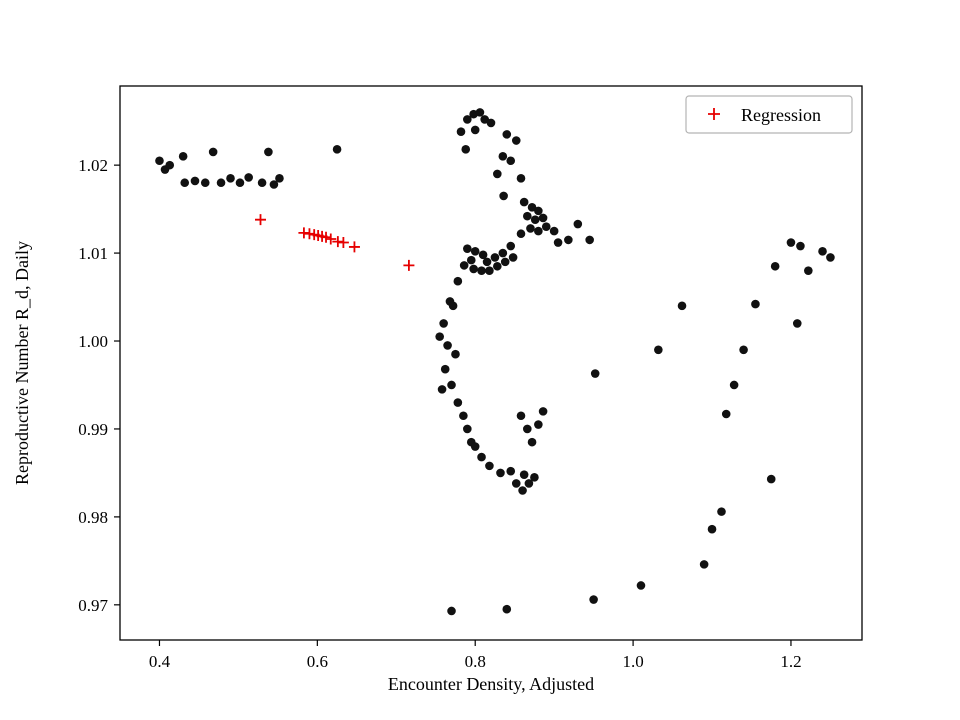 The height and width of the screenshot is (720, 960). What do you see at coordinates (99, 385) in the screenshot?
I see `y-axis-ticks: 0.97 0.98 0.99 1.00 1.01 1.02` at bounding box center [99, 385].